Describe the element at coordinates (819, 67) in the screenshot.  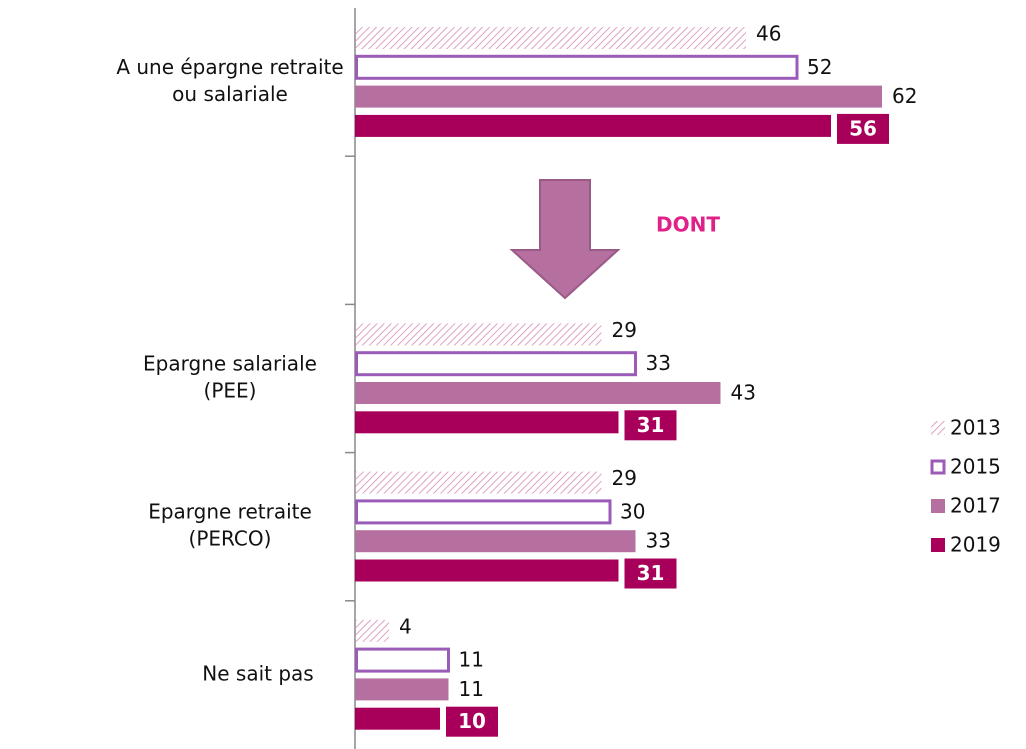
I see `value-label: 52` at that location.